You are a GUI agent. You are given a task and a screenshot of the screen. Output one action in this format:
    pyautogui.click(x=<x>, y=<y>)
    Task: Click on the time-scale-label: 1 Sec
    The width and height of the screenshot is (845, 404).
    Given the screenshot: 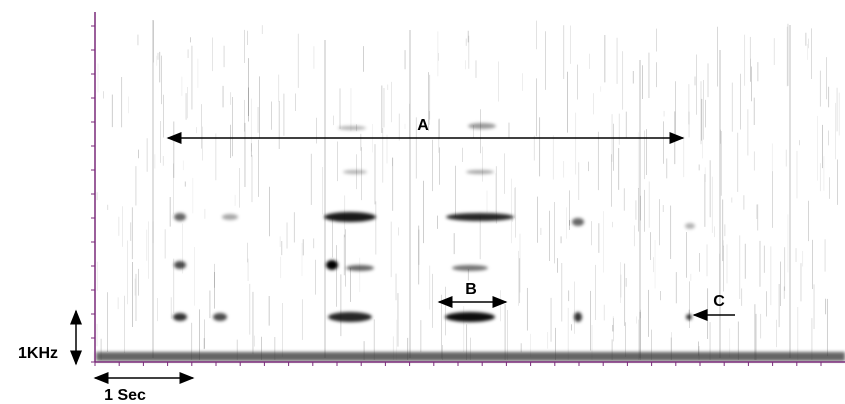 What is the action you would take?
    pyautogui.click(x=125, y=395)
    